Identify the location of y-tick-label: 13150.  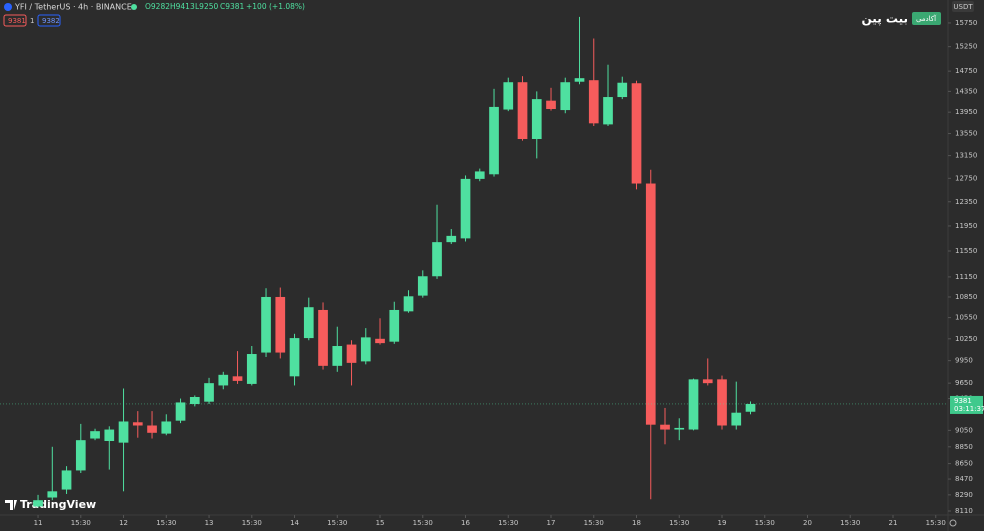
(966, 156).